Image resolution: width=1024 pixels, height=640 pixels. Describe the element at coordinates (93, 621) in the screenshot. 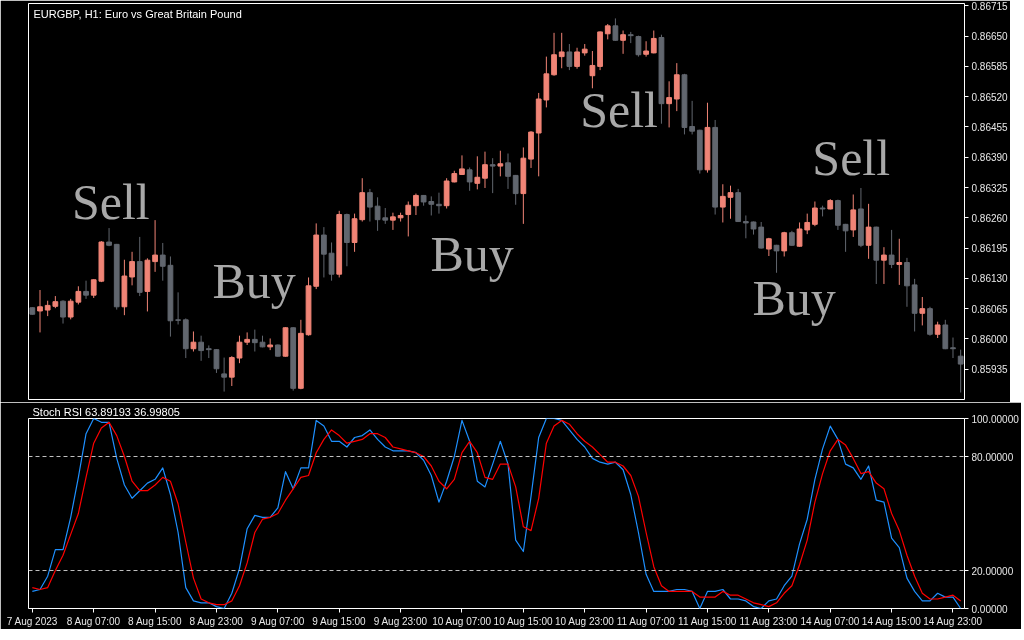

I see `x-tick-label: 8 Aug 07:00` at that location.